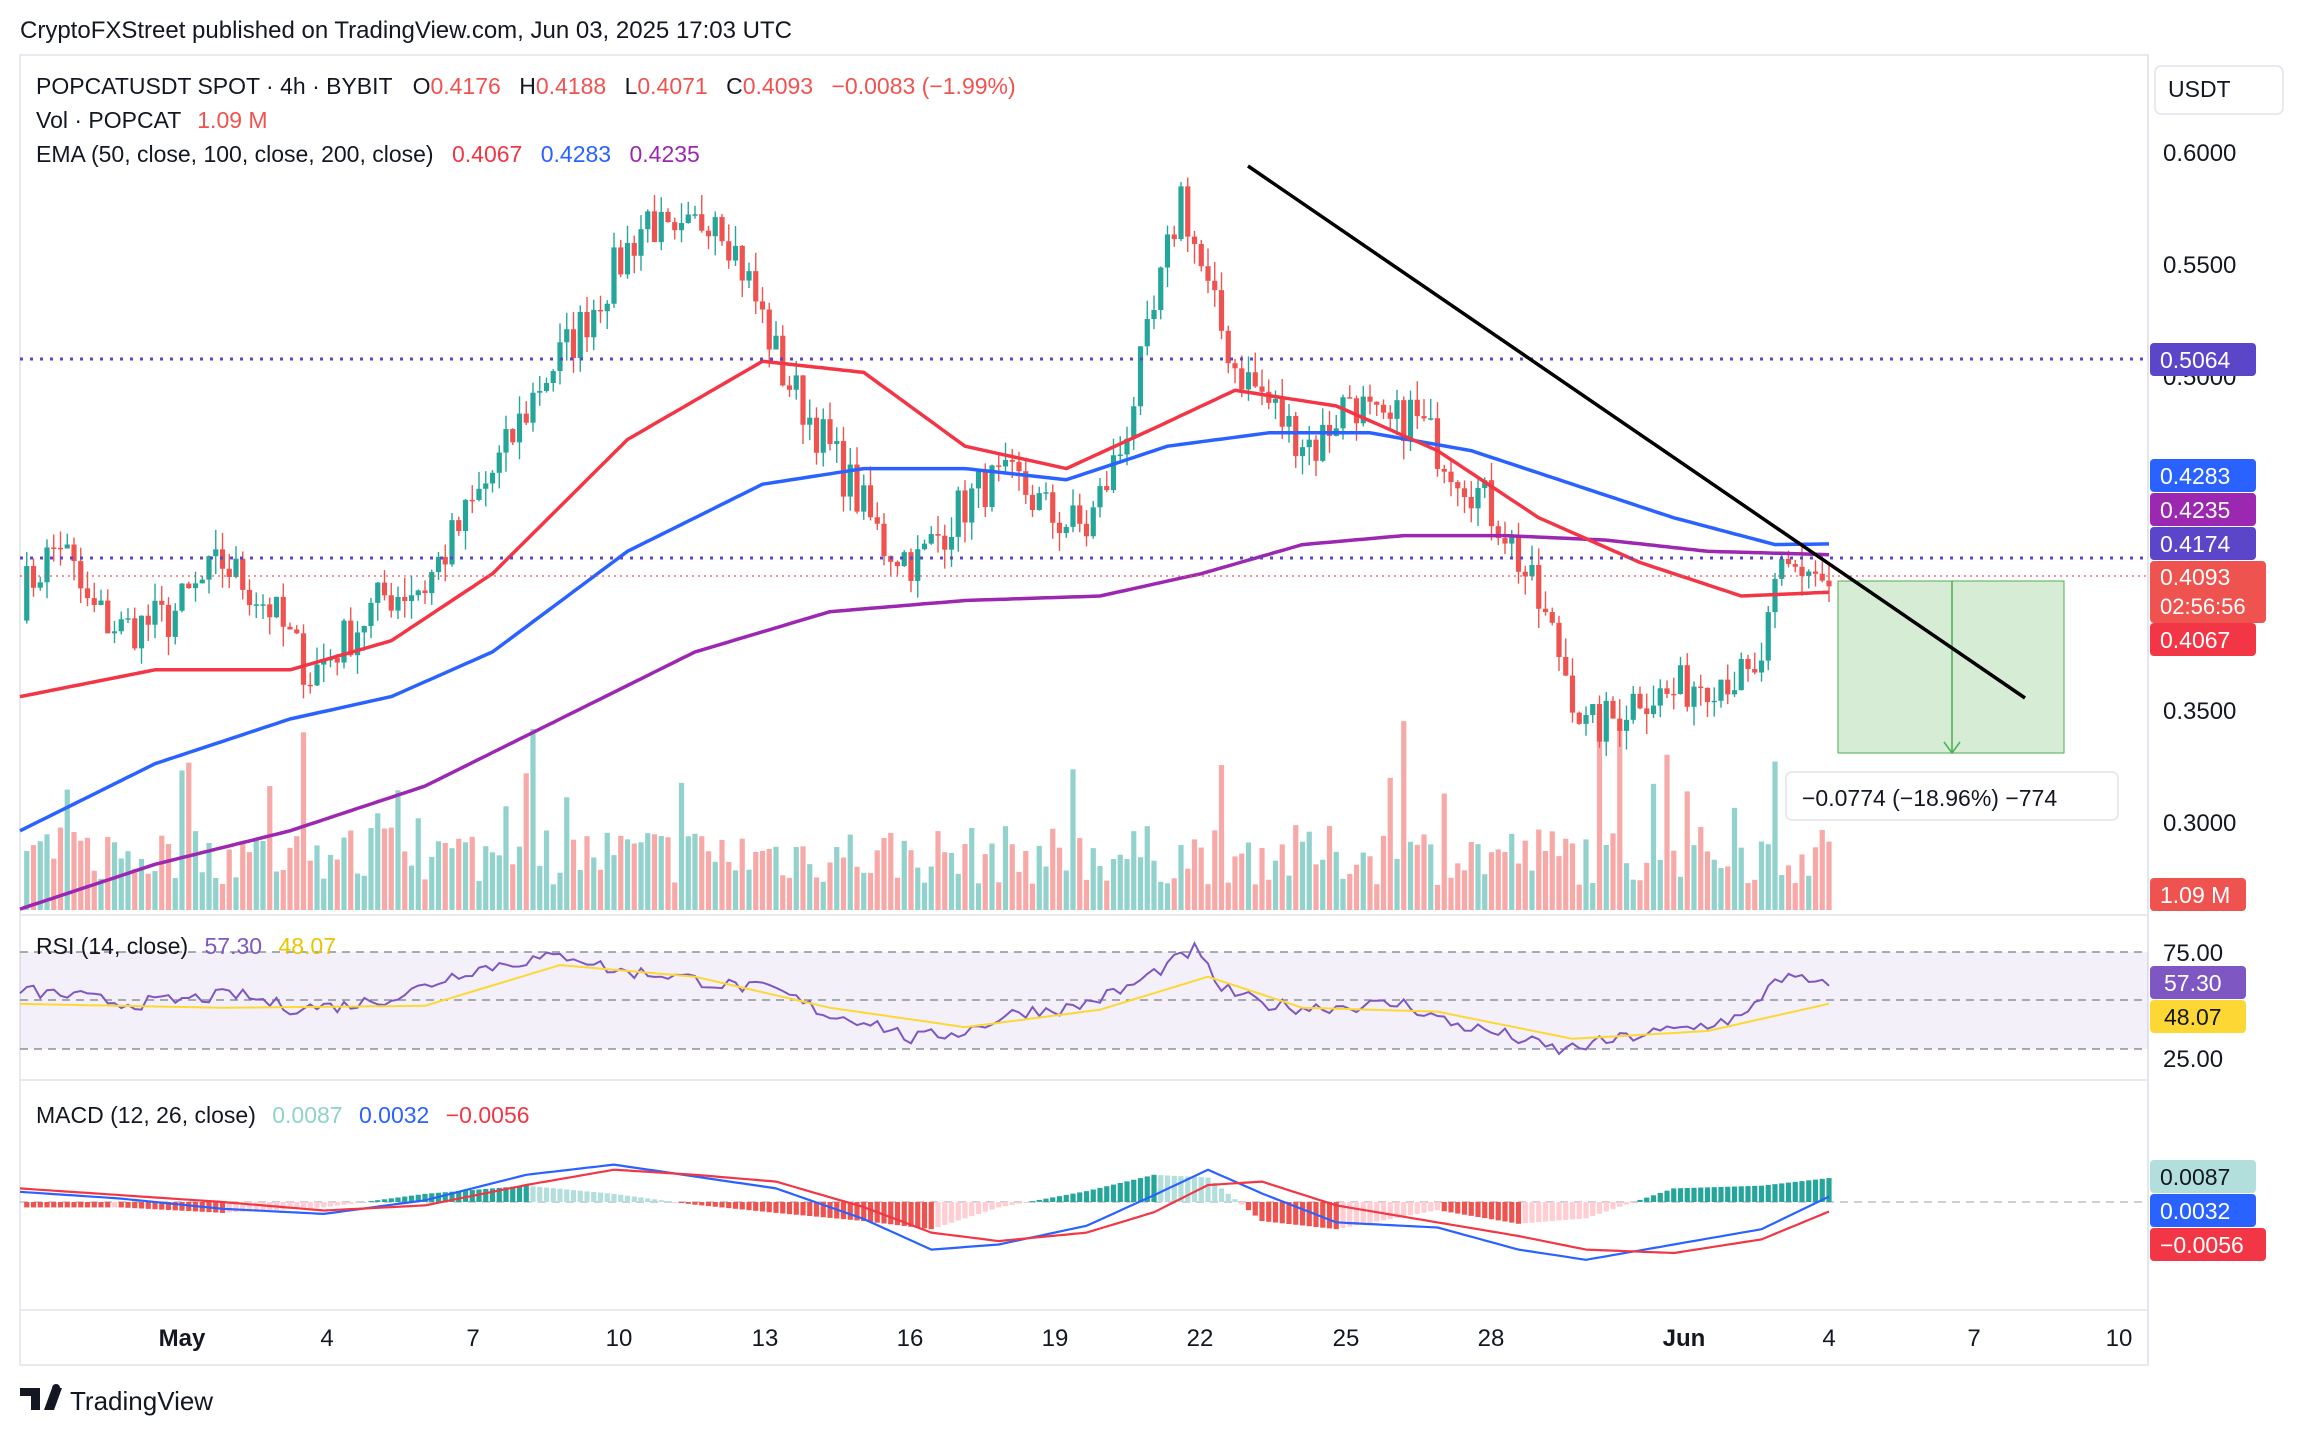 Image resolution: width=2308 pixels, height=1434 pixels. Describe the element at coordinates (2199, 153) in the screenshot. I see `price-tick: 0.6000` at that location.